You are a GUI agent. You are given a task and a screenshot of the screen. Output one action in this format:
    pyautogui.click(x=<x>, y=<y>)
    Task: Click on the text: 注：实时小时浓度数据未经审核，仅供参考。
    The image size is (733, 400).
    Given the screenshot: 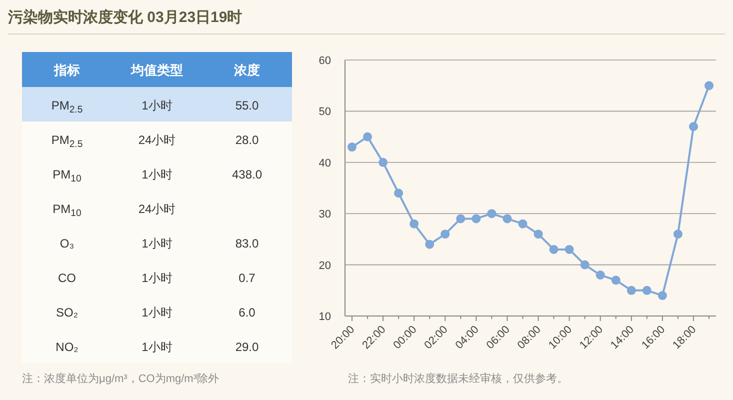 What is the action you would take?
    pyautogui.click(x=458, y=378)
    